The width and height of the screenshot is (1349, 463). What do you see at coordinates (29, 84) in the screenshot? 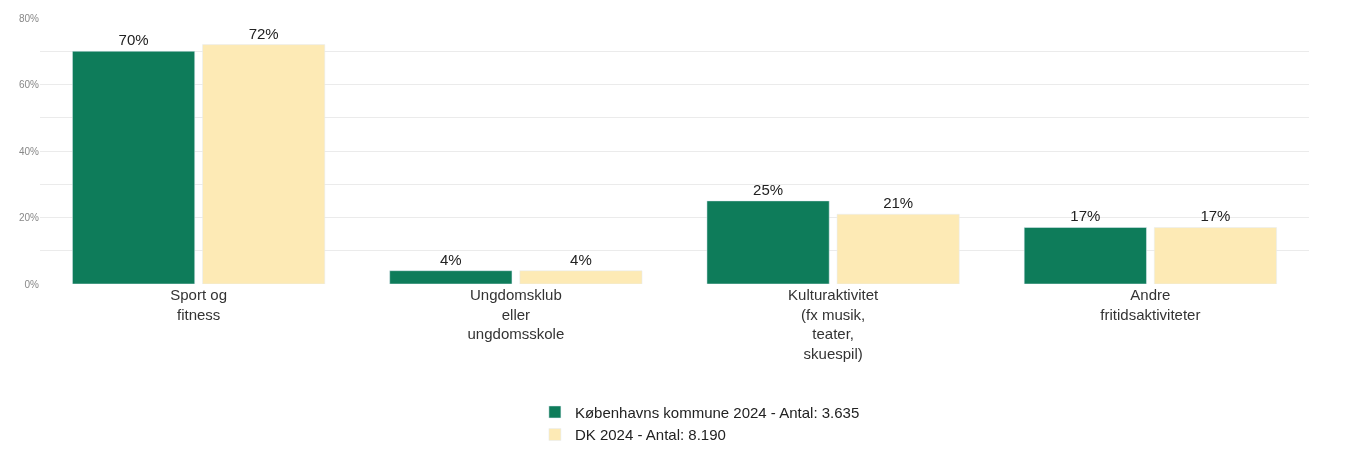
I see `y-tick-label: 60%` at bounding box center [29, 84].